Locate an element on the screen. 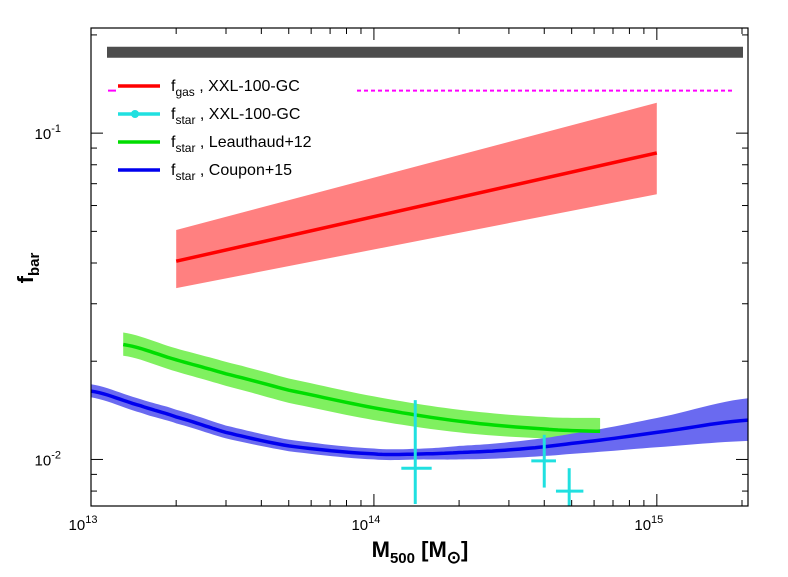  x-tick-label: 1013 is located at coordinates (83, 524).